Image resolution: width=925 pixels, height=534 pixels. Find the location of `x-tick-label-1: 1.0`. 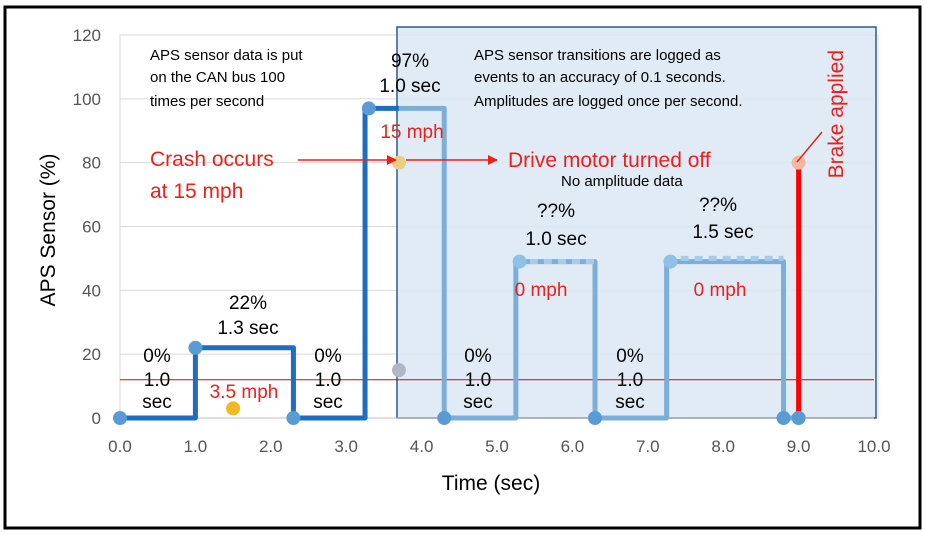

x-tick-label-1: 1.0 is located at coordinates (196, 446).